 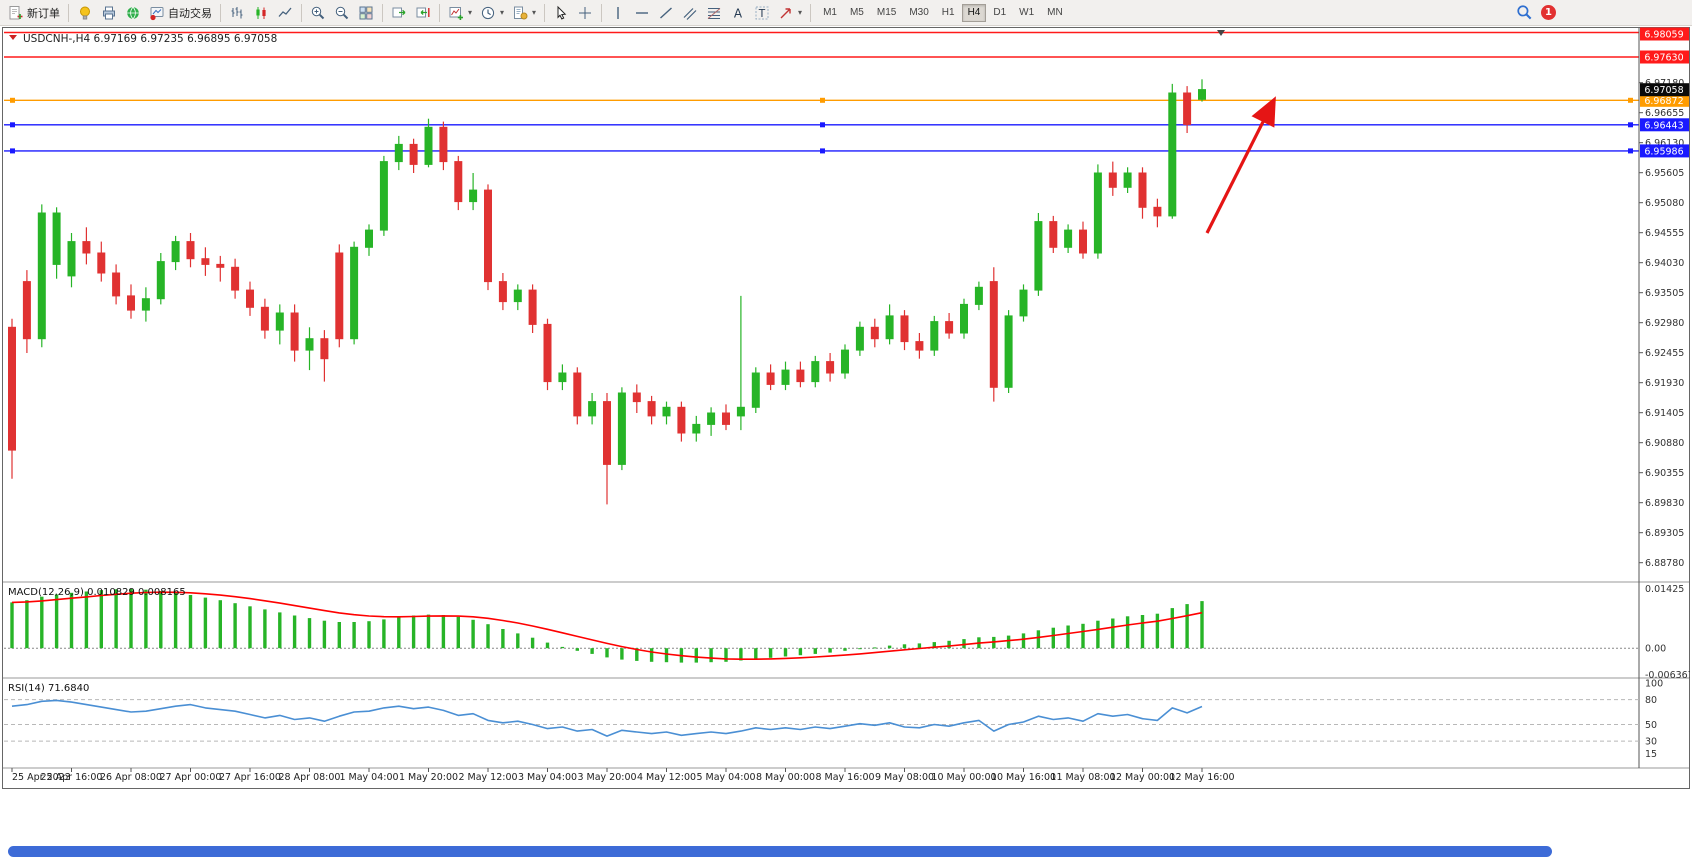 I want to click on chart-shift-button, so click(x=423, y=13).